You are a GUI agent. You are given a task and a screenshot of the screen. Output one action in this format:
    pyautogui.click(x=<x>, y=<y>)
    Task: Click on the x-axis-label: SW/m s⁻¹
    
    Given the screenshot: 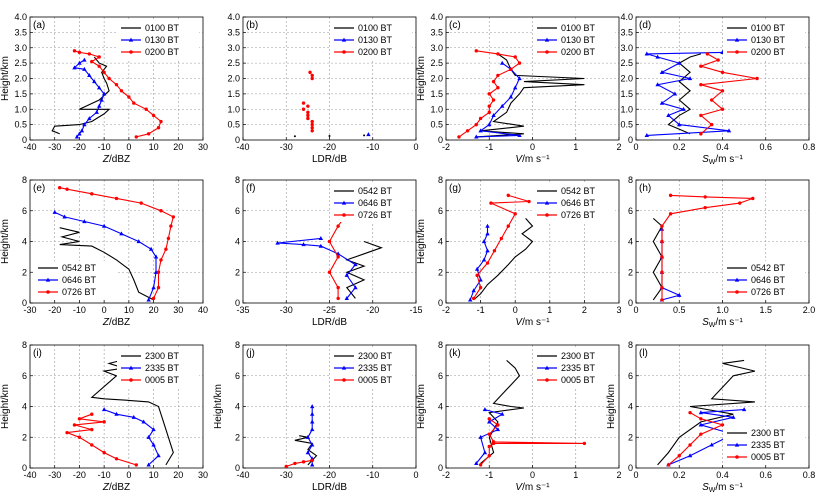 What is the action you would take?
    pyautogui.click(x=722, y=488)
    